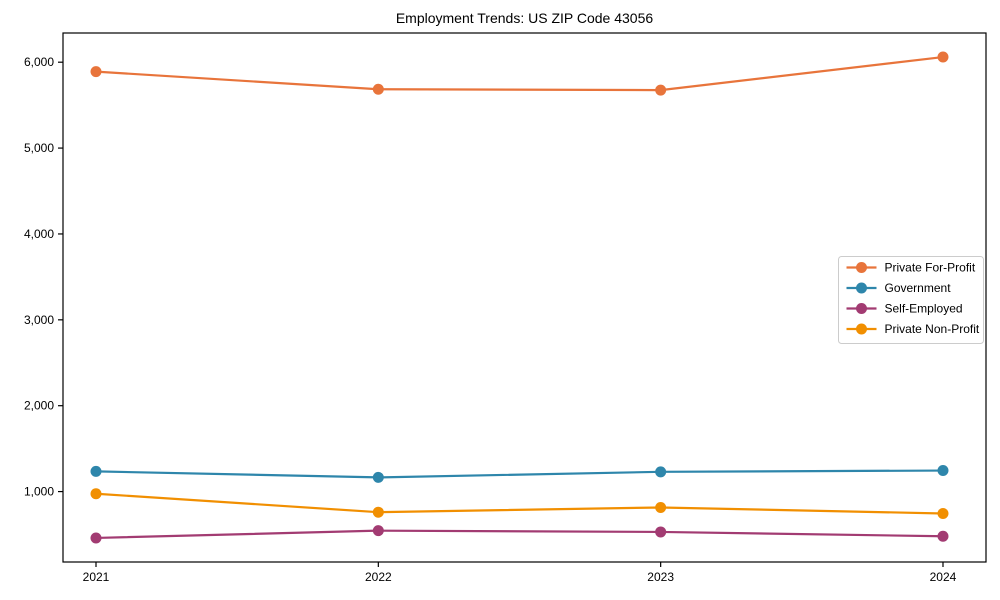 Image resolution: width=1000 pixels, height=600 pixels. Describe the element at coordinates (661, 507) in the screenshot. I see `data-point-private-non-profit-2023` at that location.